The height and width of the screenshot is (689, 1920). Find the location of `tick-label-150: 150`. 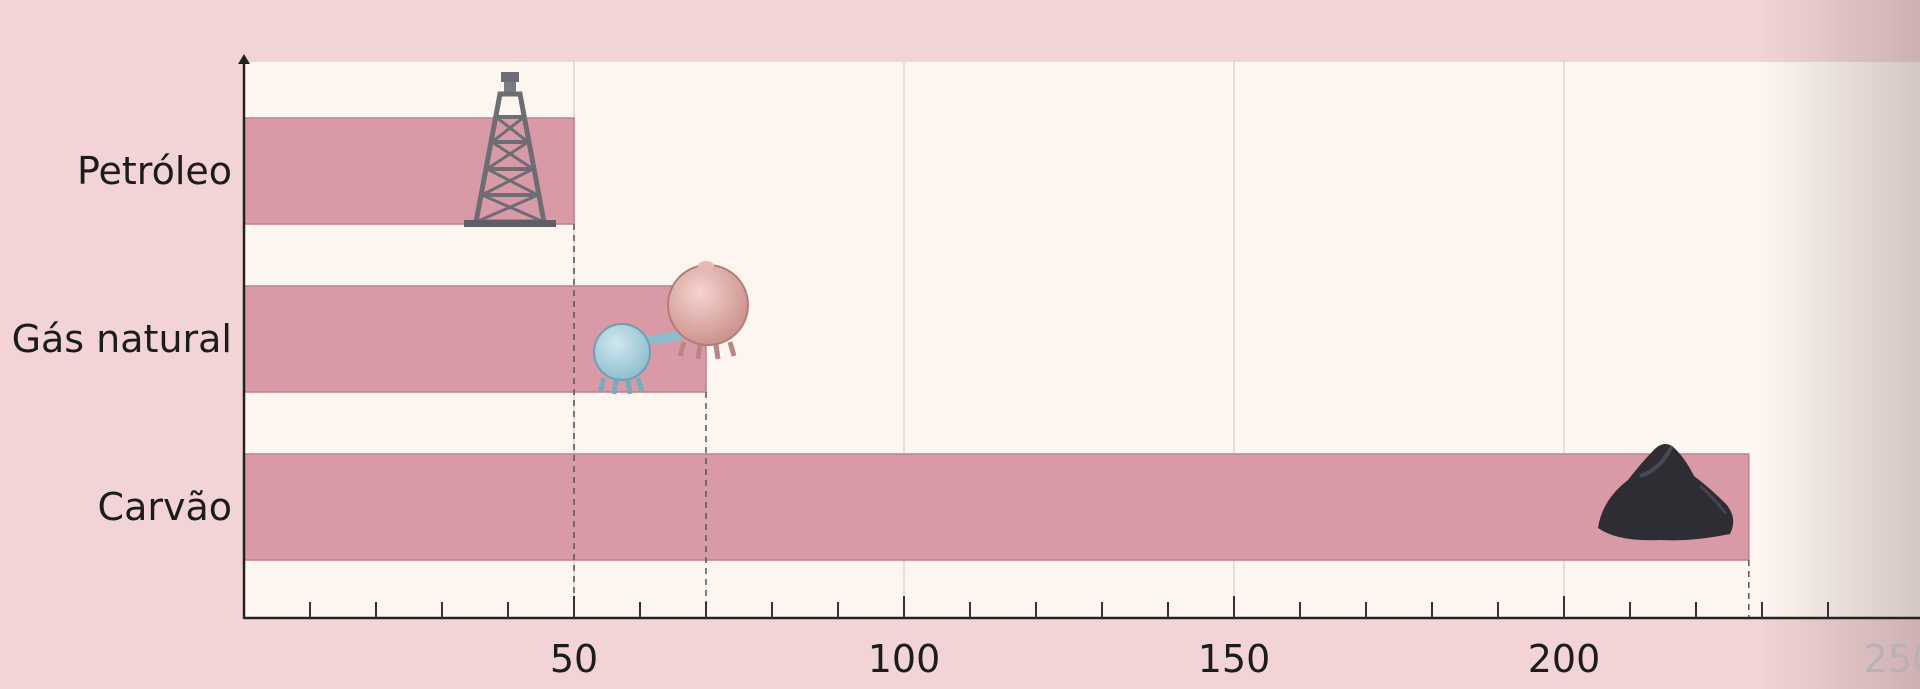

tick-label-150: 150 is located at coordinates (1234, 659).